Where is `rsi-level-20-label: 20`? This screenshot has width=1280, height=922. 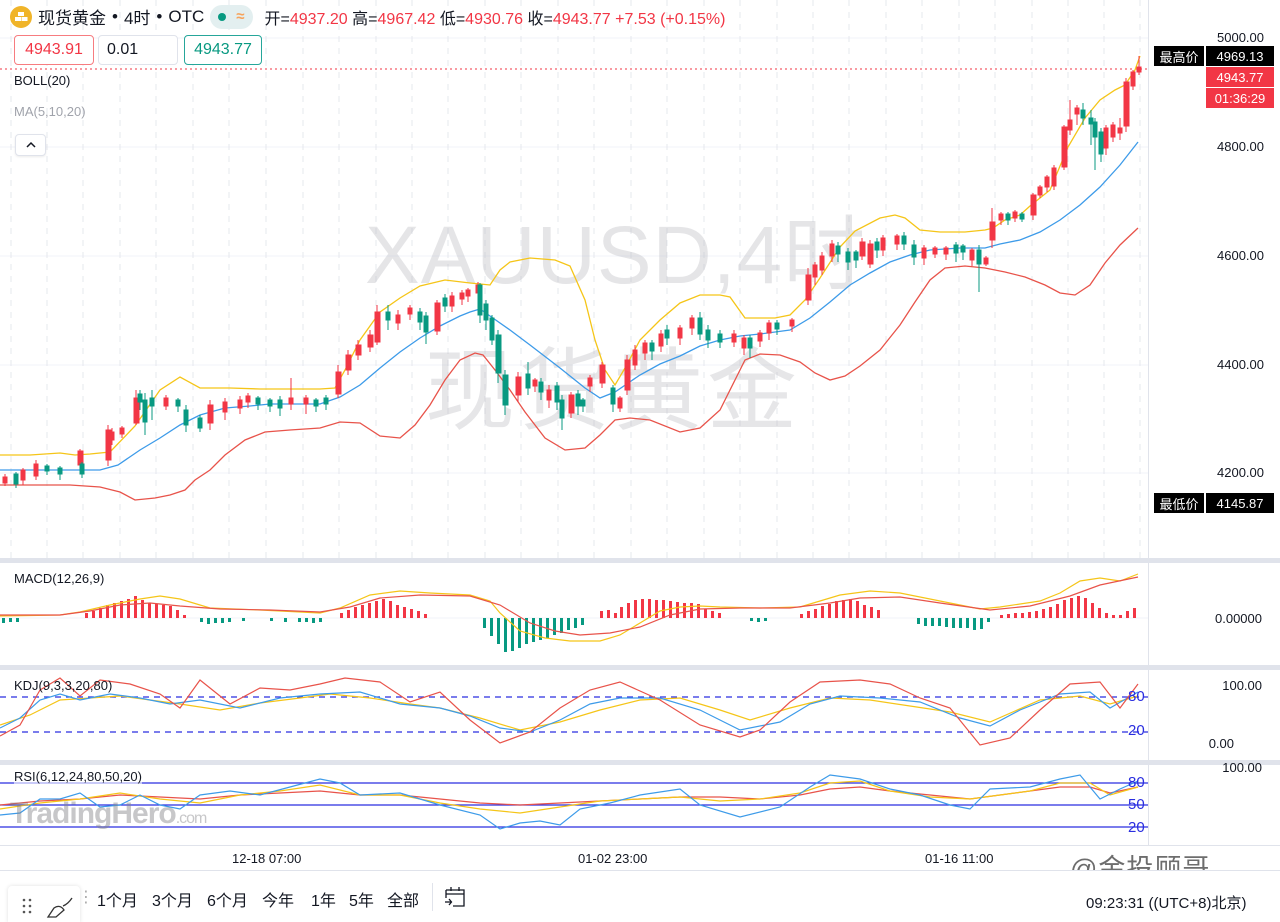
rsi-level-20-label: 20 is located at coordinates (1136, 827).